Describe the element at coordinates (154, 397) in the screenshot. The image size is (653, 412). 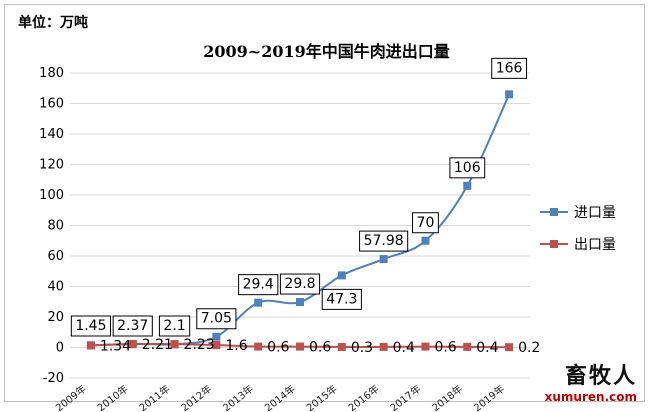
I see `x-tick-label: 2011年` at that location.